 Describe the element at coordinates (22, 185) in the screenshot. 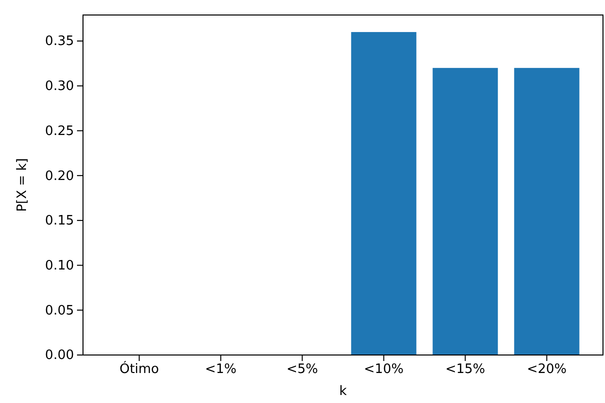

I see `y-axis-title: P[X = k]` at that location.